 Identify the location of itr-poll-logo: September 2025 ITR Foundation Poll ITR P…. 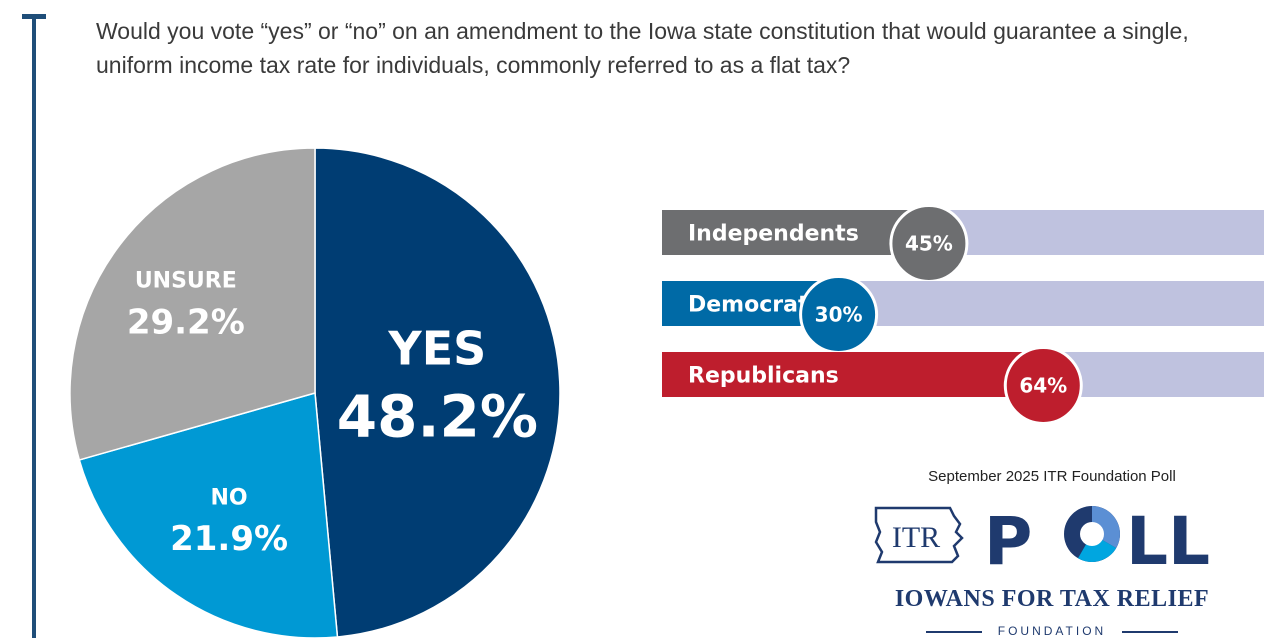
(1060, 550).